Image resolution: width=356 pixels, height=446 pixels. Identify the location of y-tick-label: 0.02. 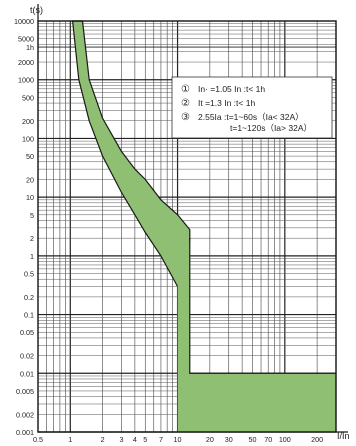
(27, 356).